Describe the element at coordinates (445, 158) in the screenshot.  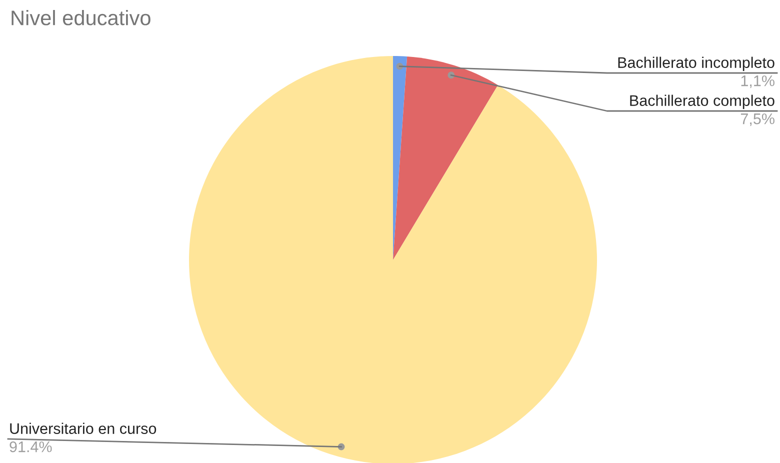
I see `pie-slice` at that location.